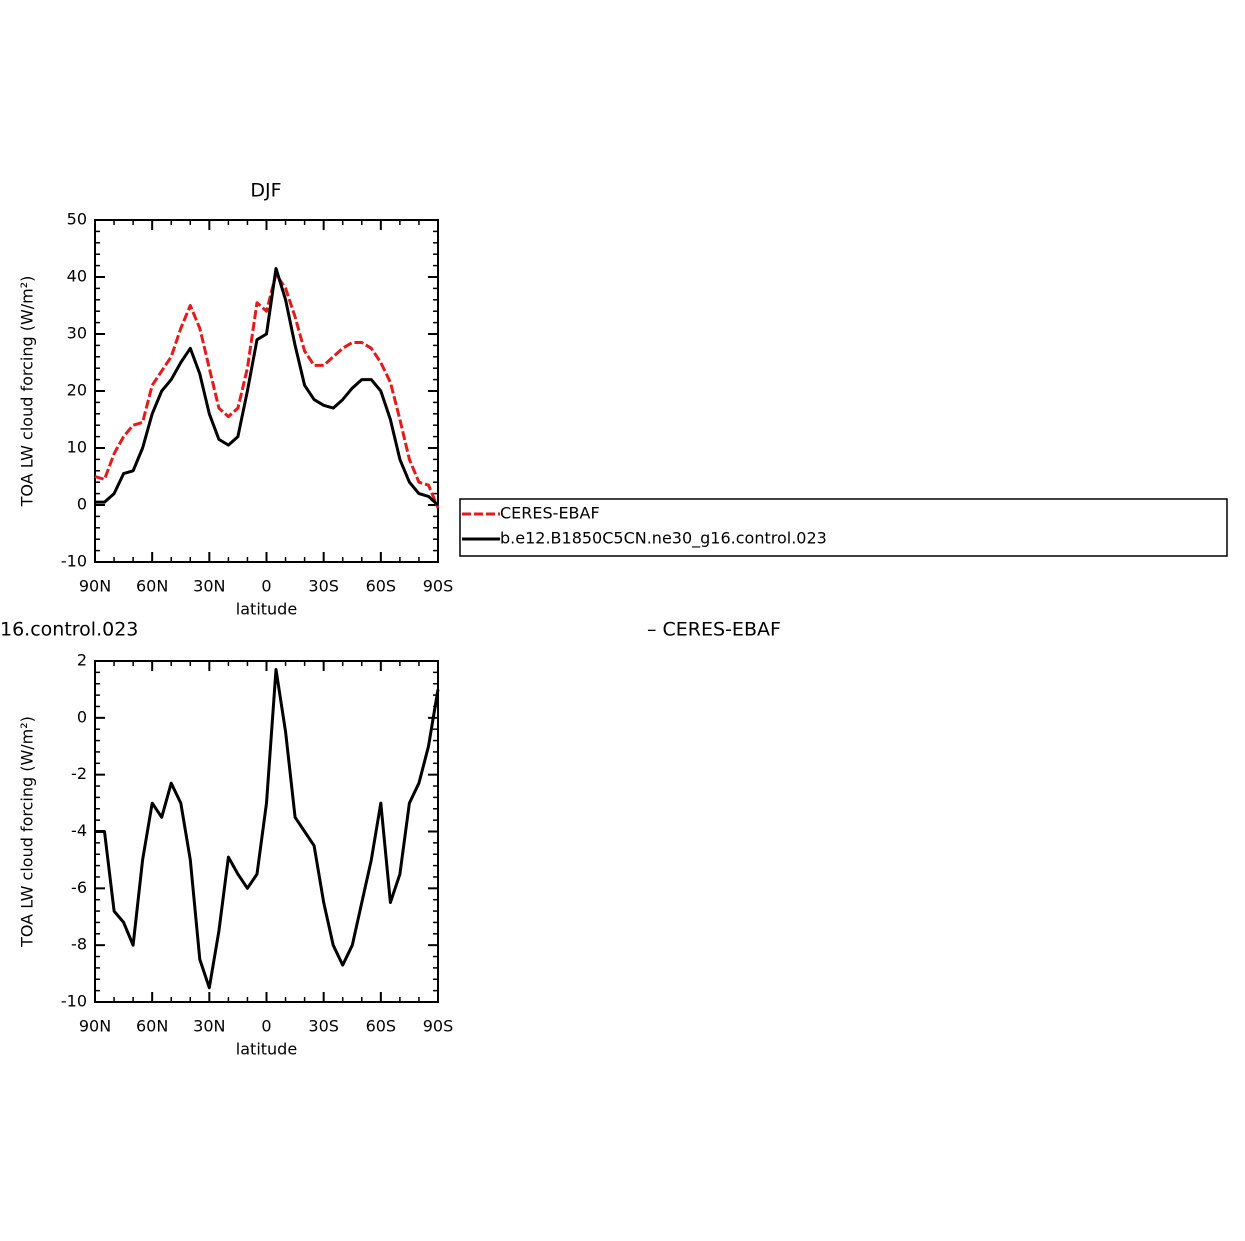 The image size is (1245, 1241). I want to click on y-tick-label: 10, so click(77, 447).